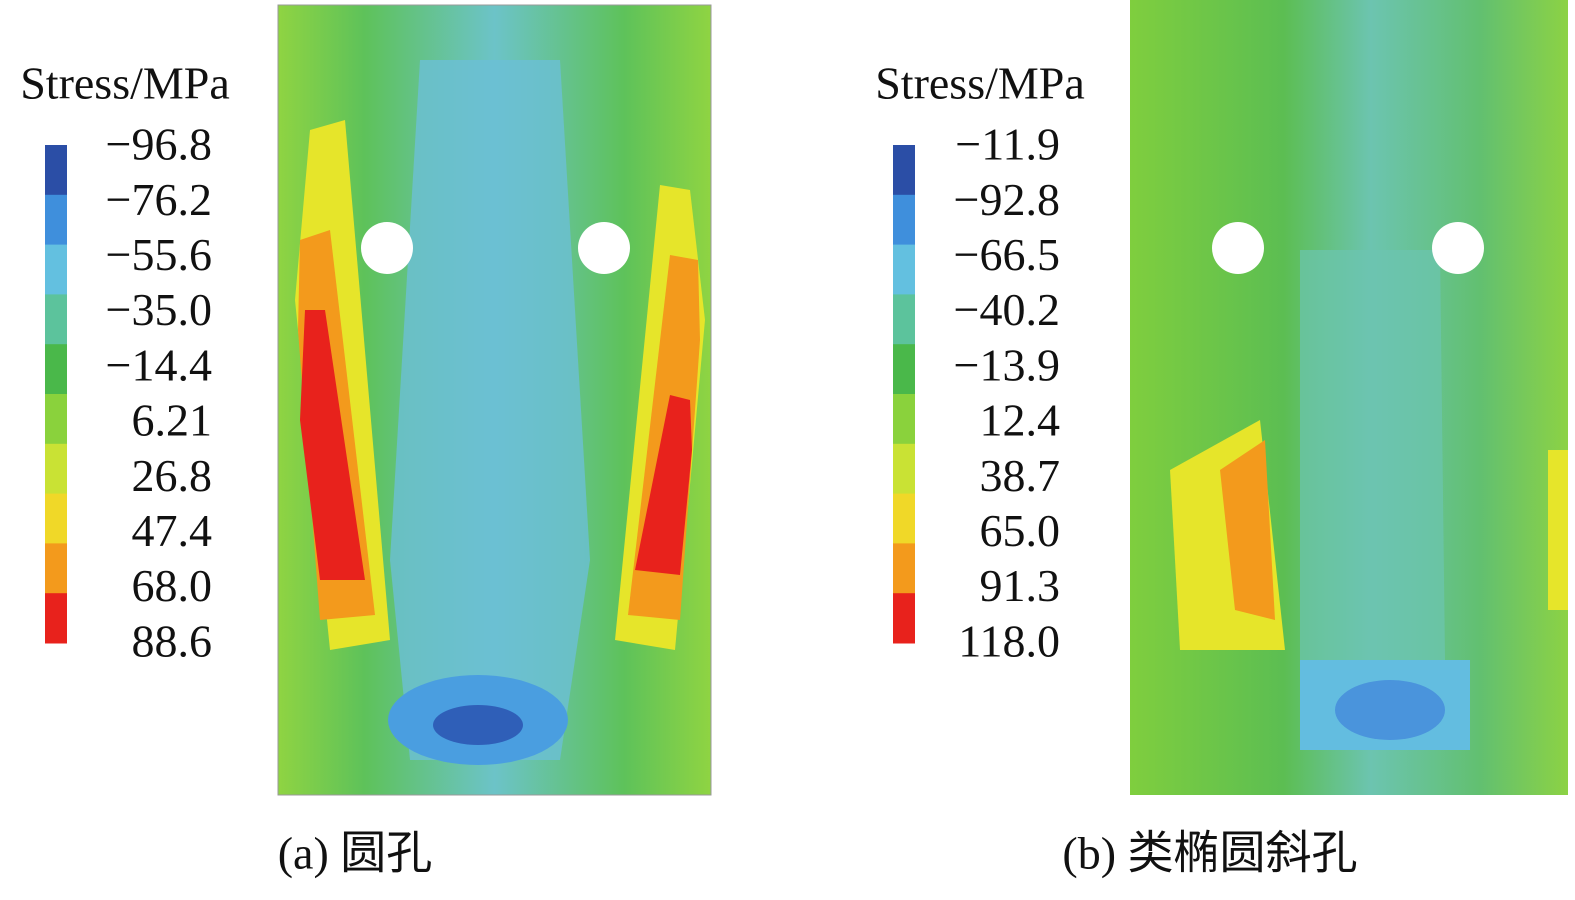 The width and height of the screenshot is (1575, 900). What do you see at coordinates (159, 144) in the screenshot?
I see `legend-label: −96.8` at bounding box center [159, 144].